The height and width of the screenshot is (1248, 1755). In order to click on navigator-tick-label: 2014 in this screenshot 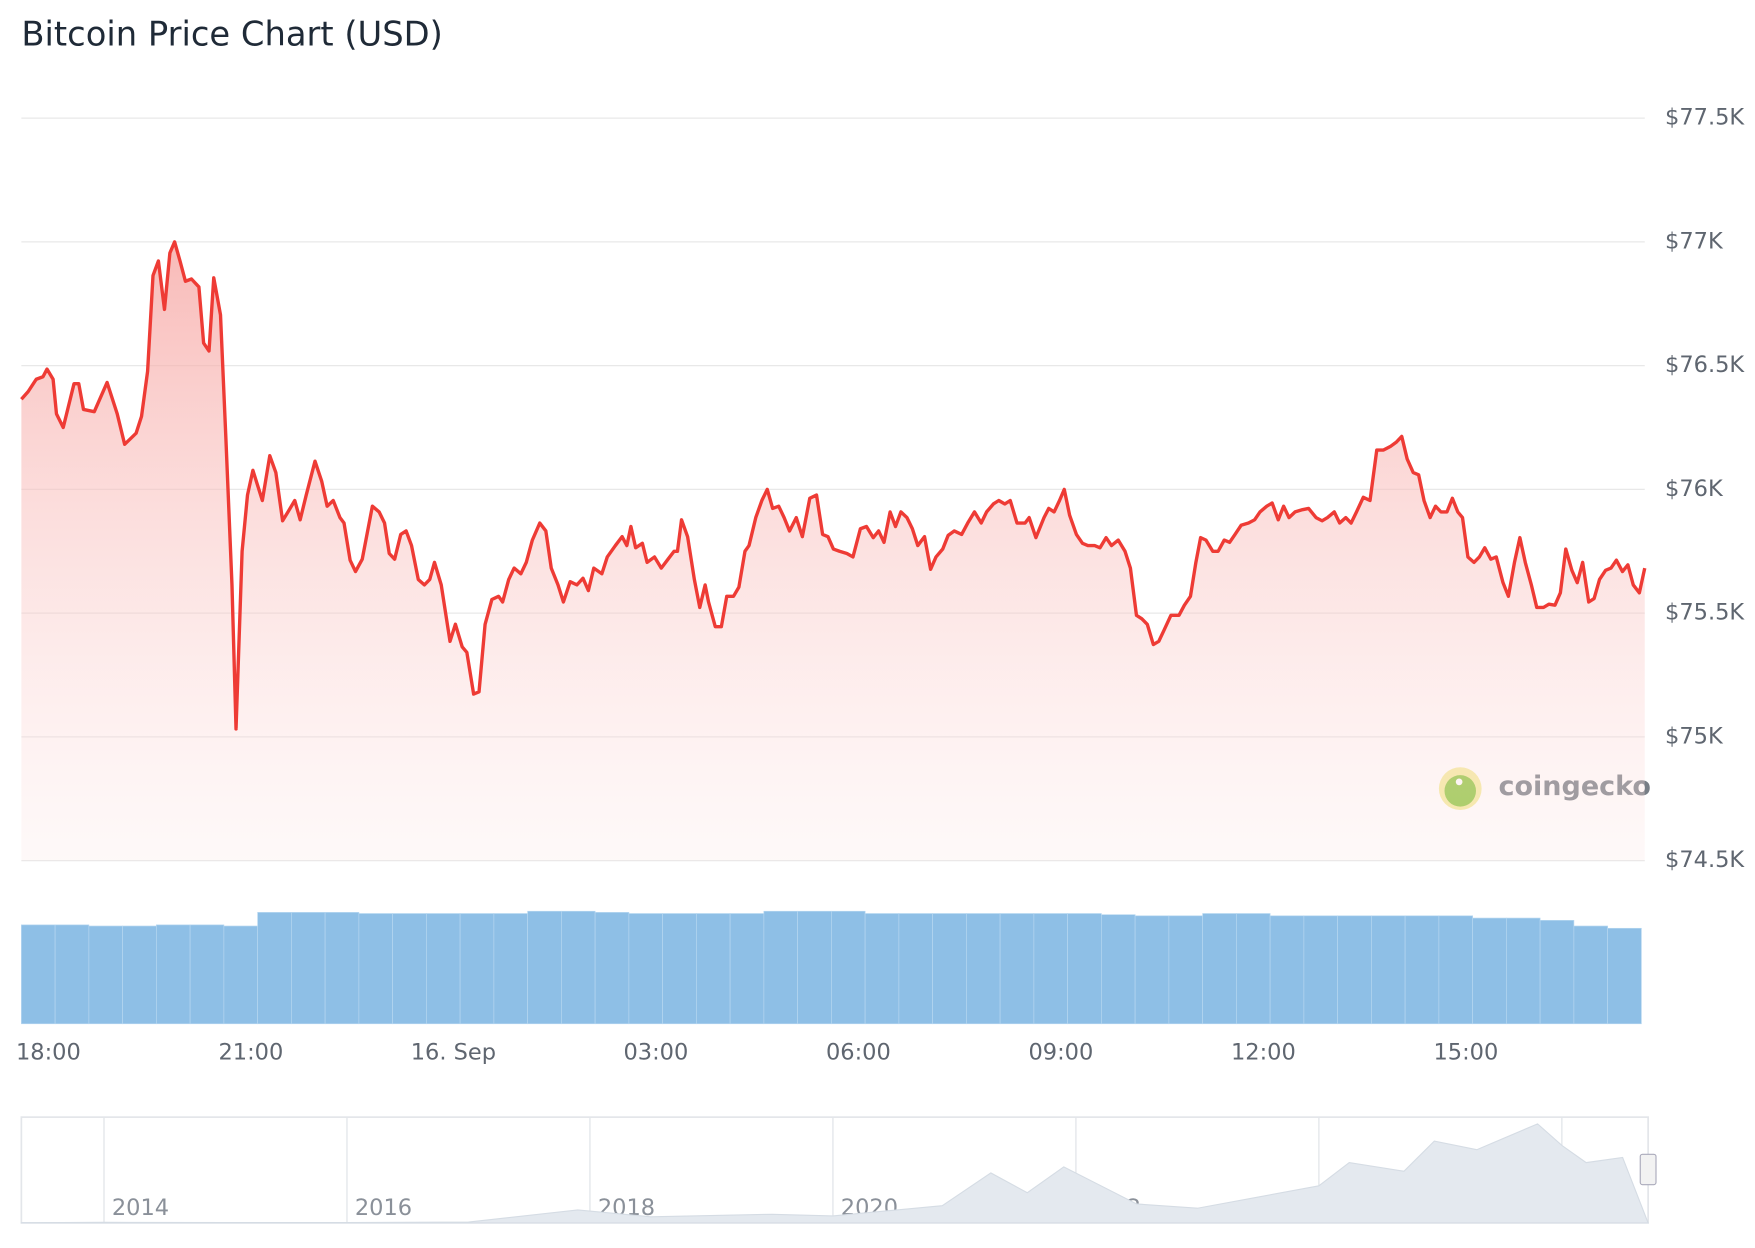, I will do `click(140, 1208)`.